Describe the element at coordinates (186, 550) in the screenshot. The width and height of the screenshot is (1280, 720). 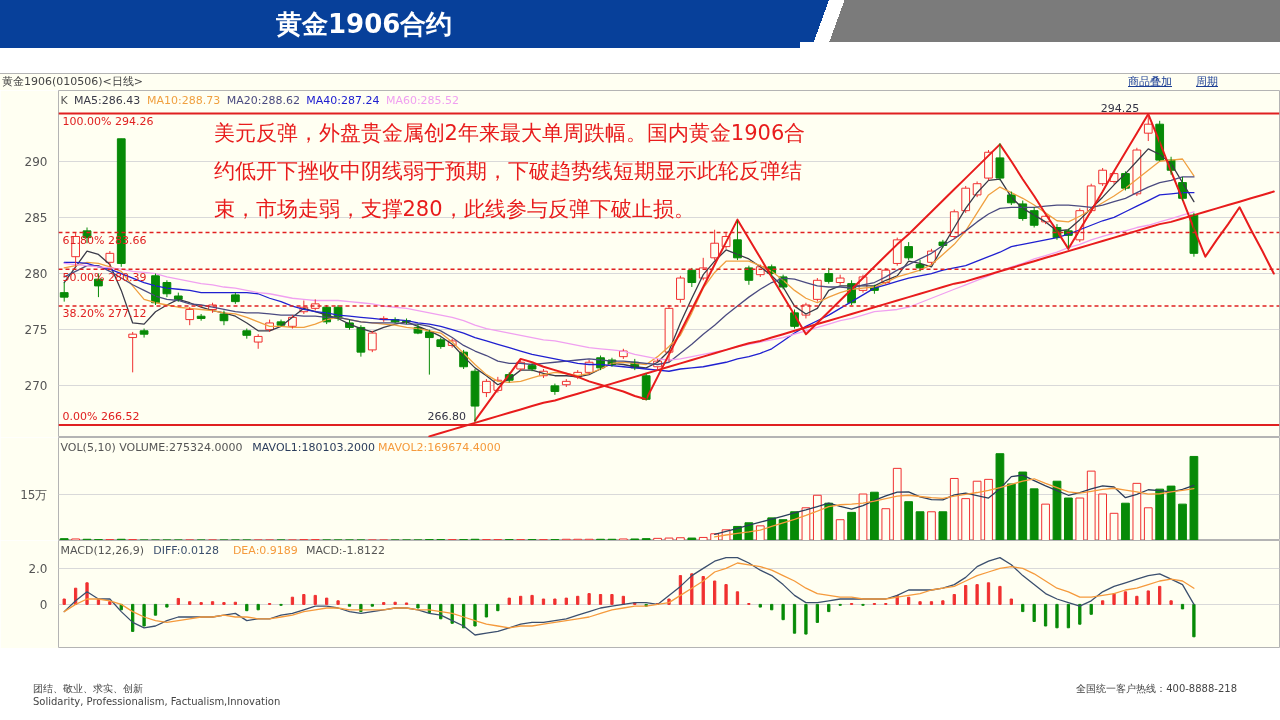
I see `text: DIFF:0.0128` at that location.